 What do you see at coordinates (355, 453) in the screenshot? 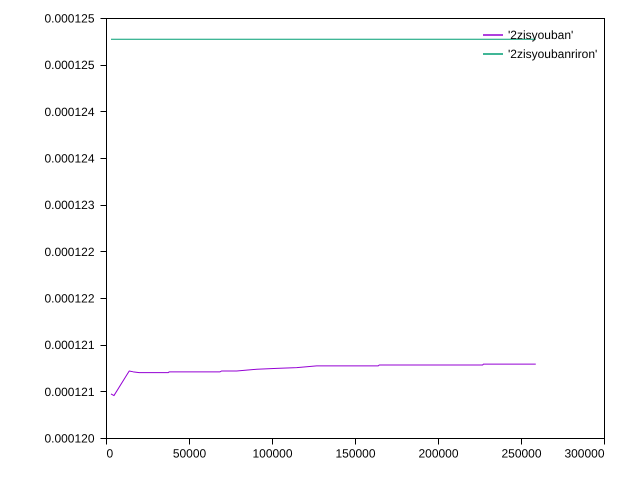
I see `x-tick-label: 150000` at bounding box center [355, 453].